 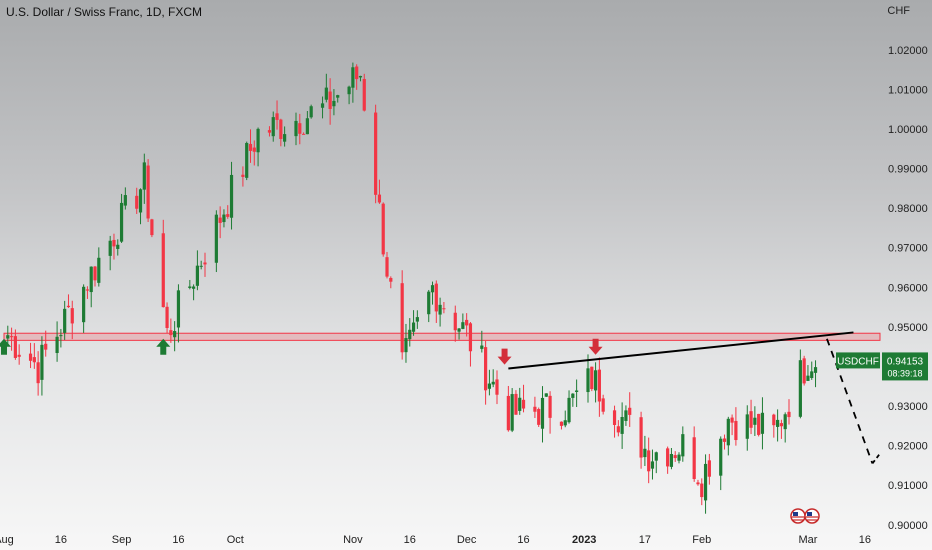 What do you see at coordinates (163, 346) in the screenshot?
I see `arrow-up-marker` at bounding box center [163, 346].